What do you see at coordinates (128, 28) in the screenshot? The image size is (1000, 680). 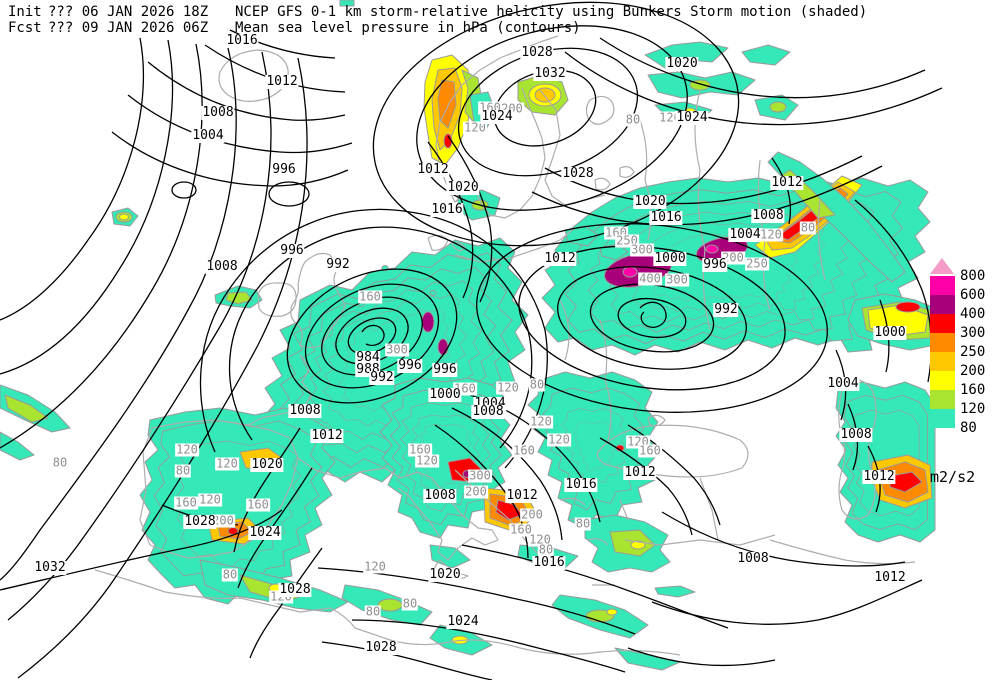 I see `fcst-value: ??? 09 JAN 2026 06Z` at bounding box center [128, 28].